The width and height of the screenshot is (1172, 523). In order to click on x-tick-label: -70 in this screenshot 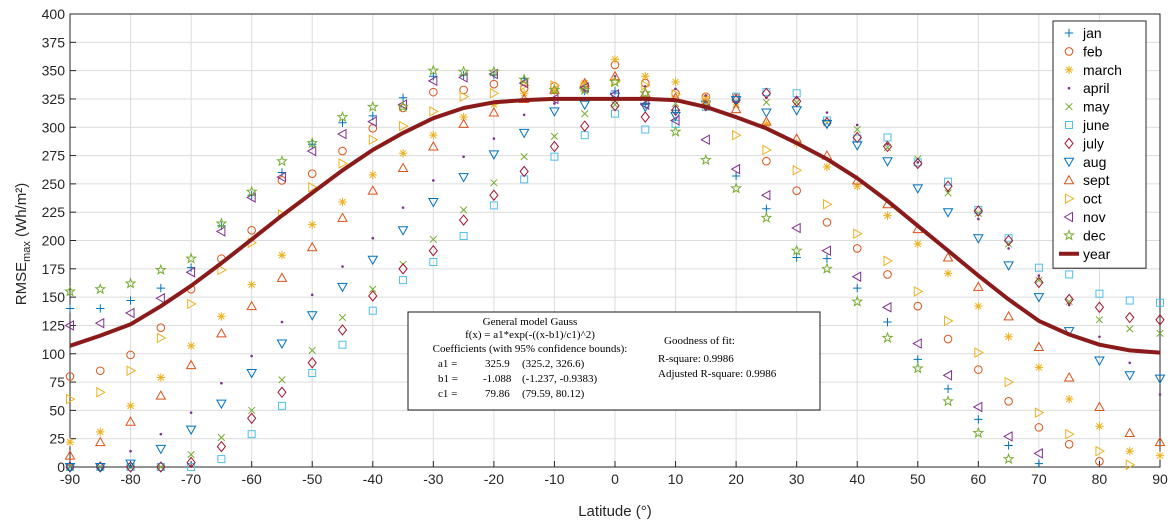, I will do `click(191, 479)`.